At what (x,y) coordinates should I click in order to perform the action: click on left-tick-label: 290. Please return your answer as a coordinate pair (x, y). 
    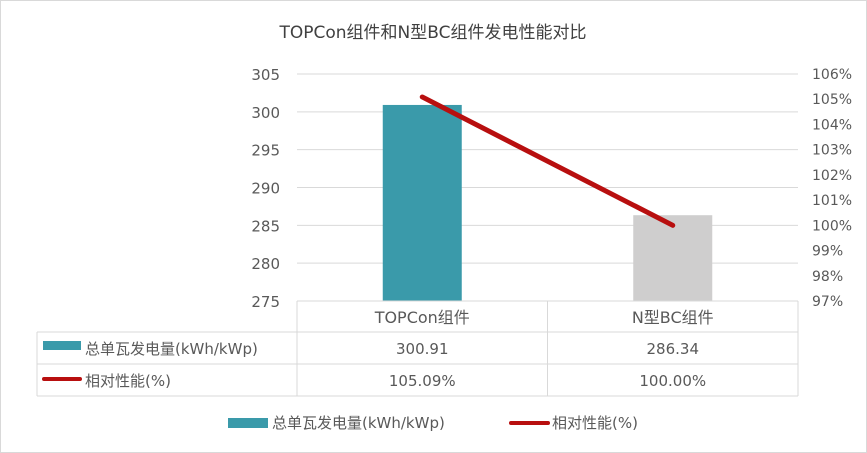
    Looking at the image, I should click on (265, 189).